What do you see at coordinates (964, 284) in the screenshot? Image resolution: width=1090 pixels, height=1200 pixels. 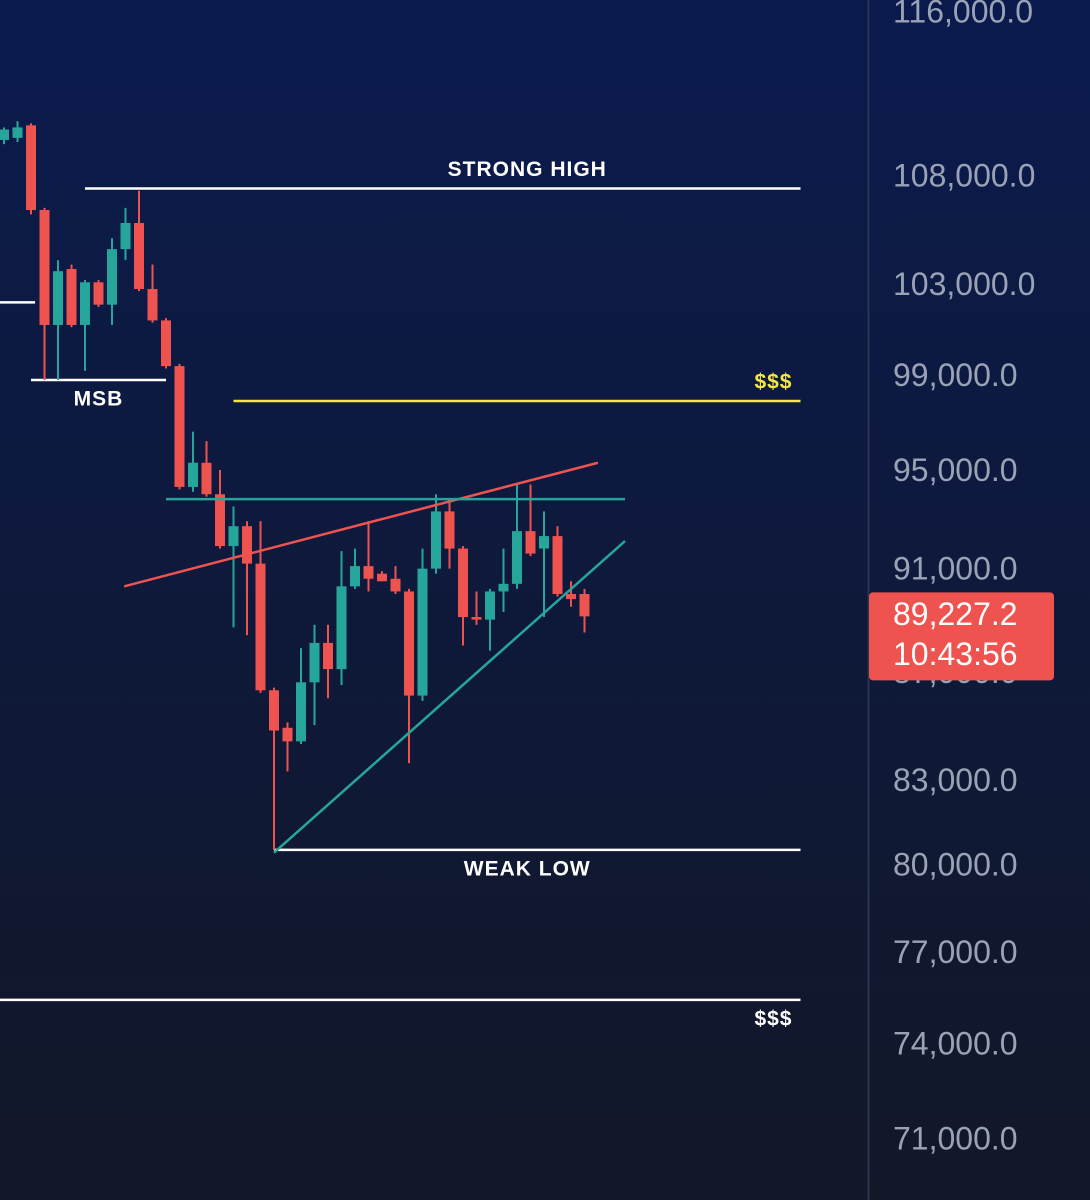 I see `y-tick-label: 103,000.0` at bounding box center [964, 284].